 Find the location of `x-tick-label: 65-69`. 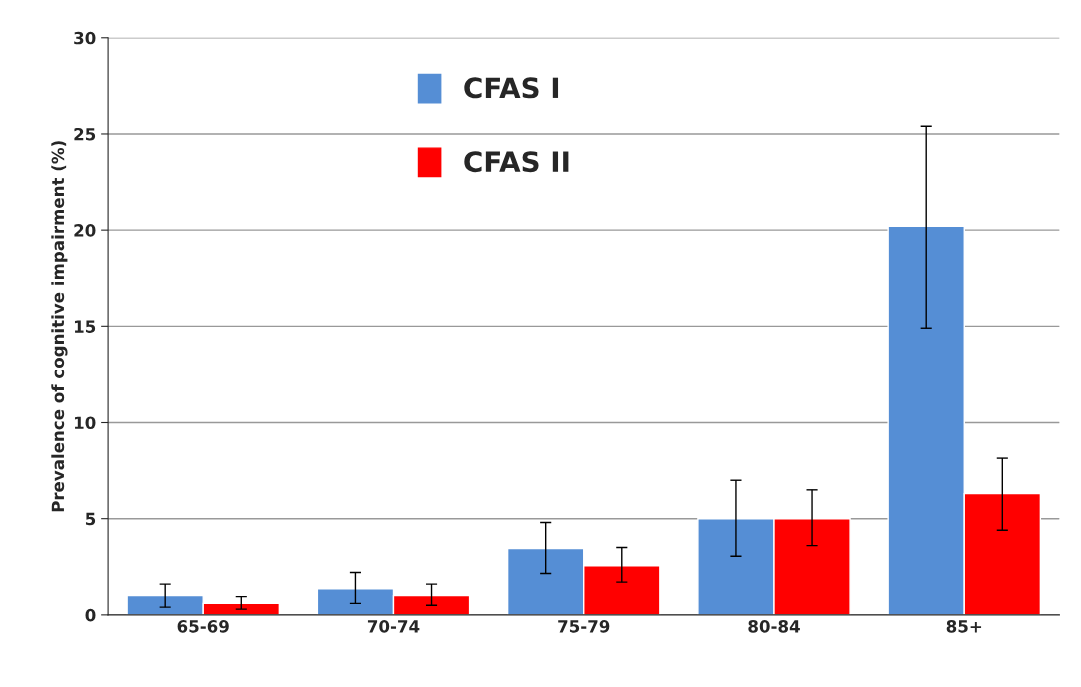

x-tick-label: 65-69 is located at coordinates (203, 626).